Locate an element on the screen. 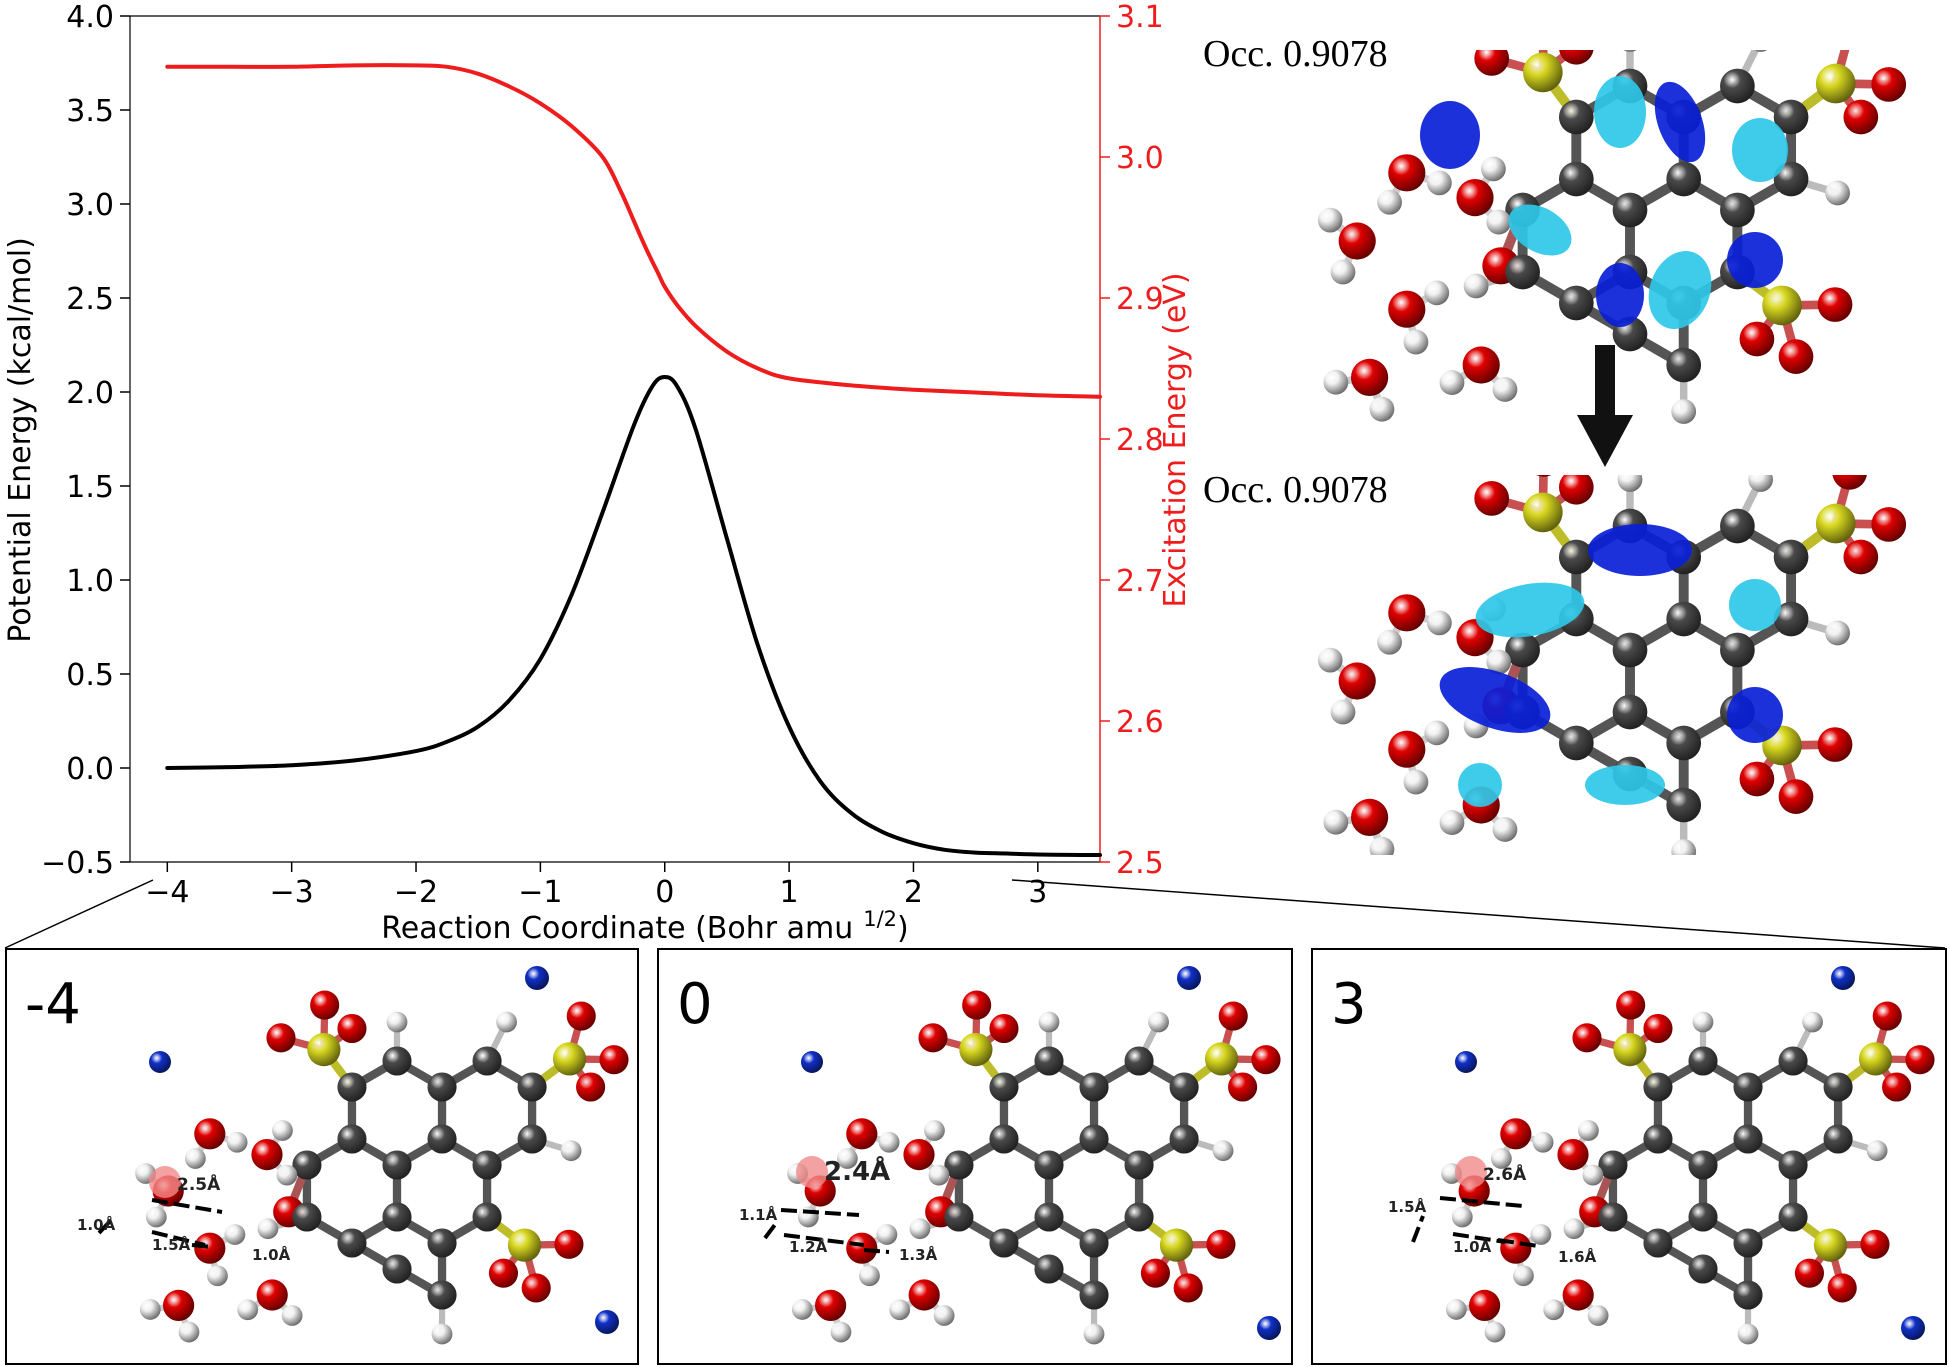 The width and height of the screenshot is (1949, 1367). y-left-tick-label: 1.5 is located at coordinates (90, 487).